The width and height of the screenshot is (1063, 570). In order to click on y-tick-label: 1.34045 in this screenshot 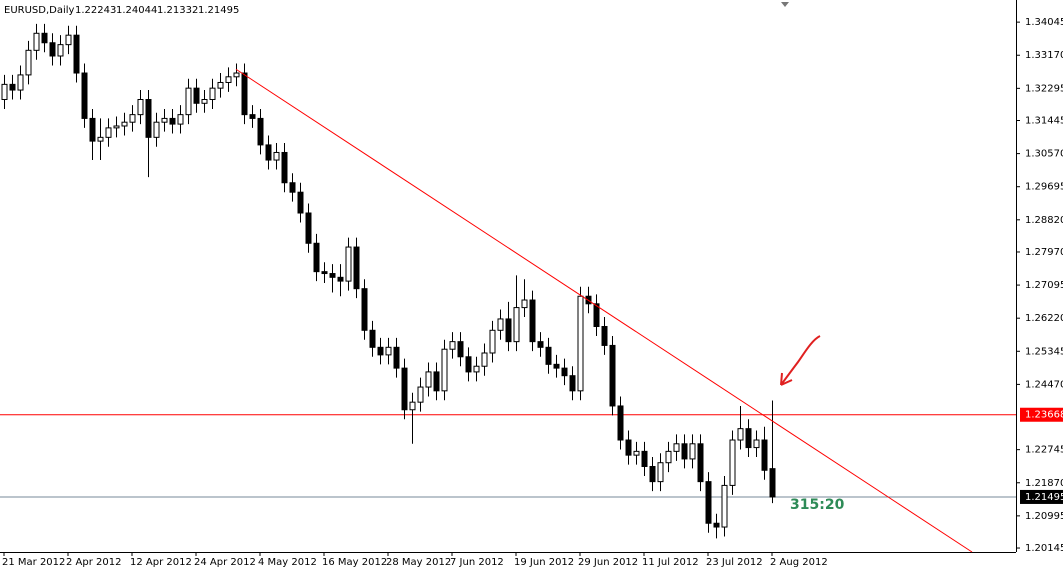, I will do `click(1044, 22)`.